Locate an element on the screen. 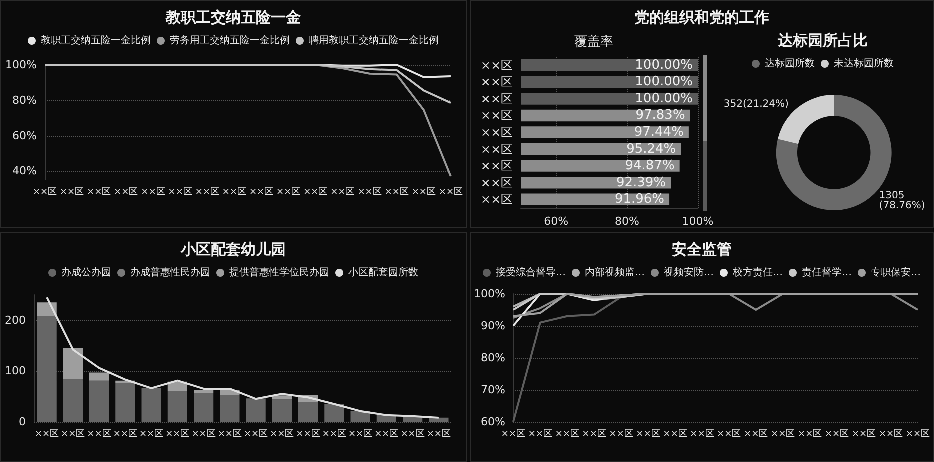  data-label: 95.24% is located at coordinates (651, 149).